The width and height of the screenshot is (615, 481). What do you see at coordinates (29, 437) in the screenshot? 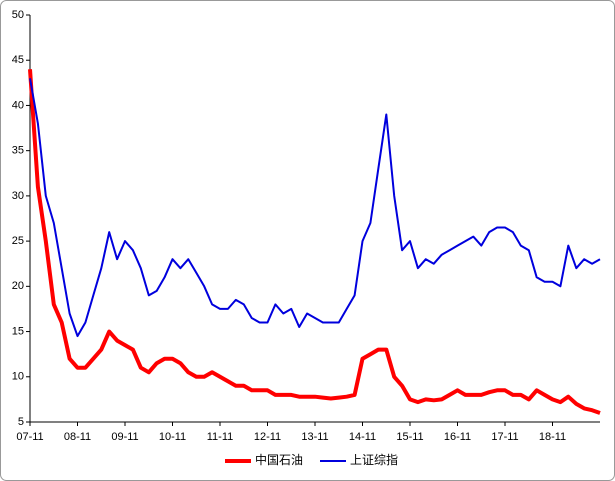
I see `x-tick-label: 07-11` at bounding box center [29, 437].